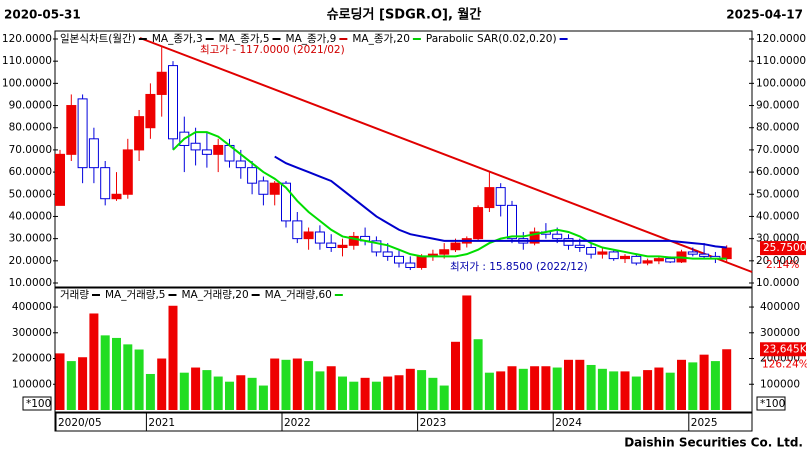  Describe the element at coordinates (272, 50) in the screenshot. I see `high-label: 최고가 - 117.0000 (2021/02)` at that location.